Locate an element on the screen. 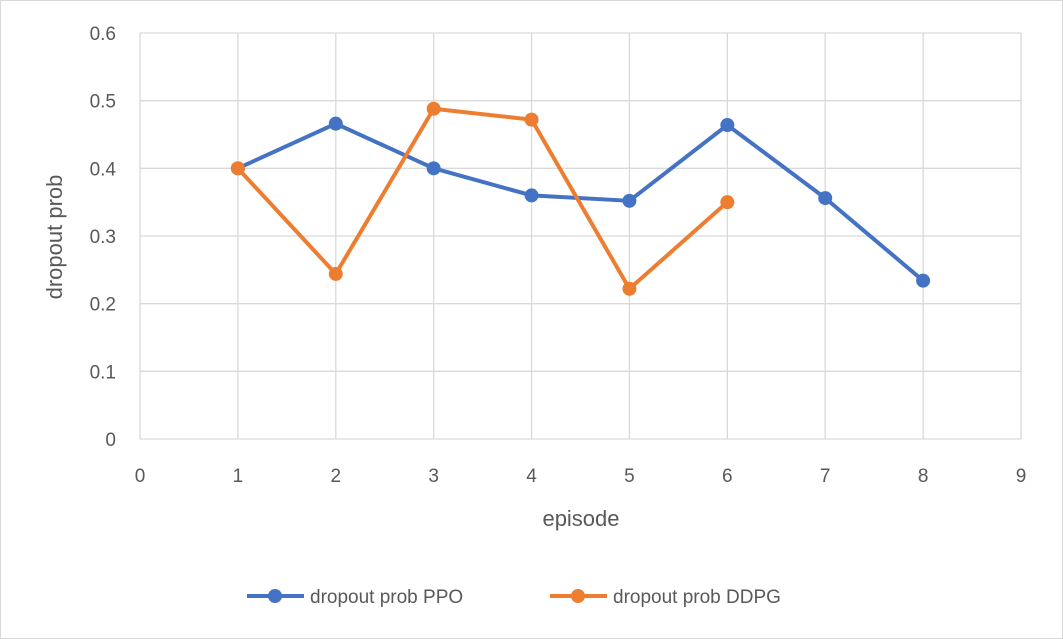  y-tick-label: 0.5 is located at coordinates (103, 102).